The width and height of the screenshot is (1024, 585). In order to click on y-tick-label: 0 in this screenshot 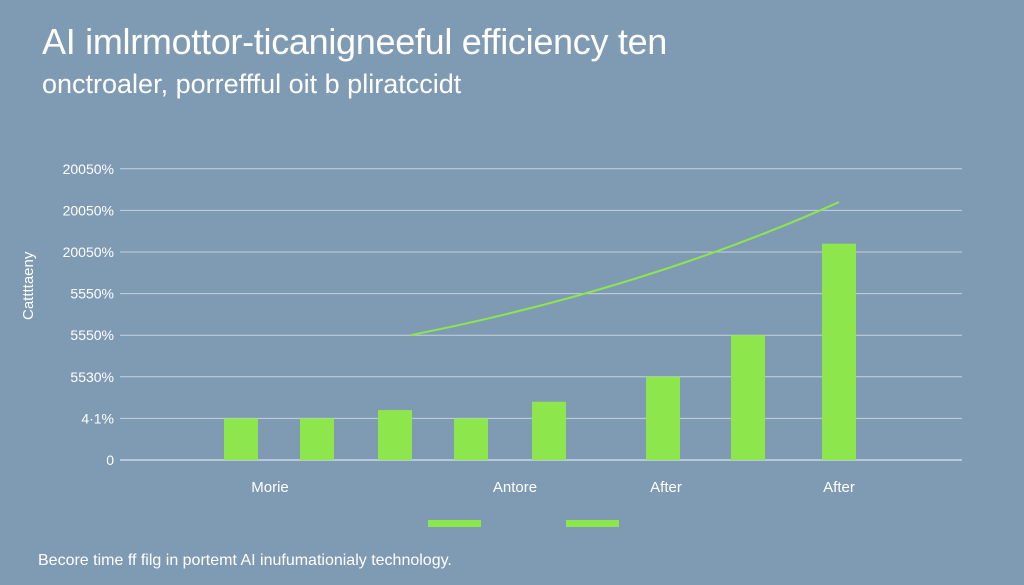, I will do `click(110, 460)`.